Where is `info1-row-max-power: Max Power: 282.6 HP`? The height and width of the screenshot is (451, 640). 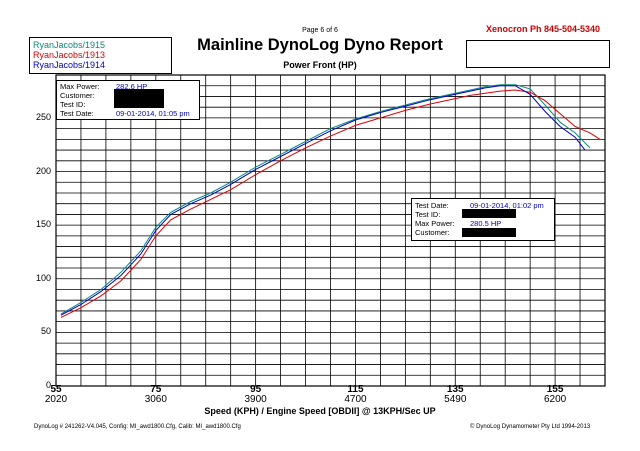 info1-row-max-power: Max Power: 282.6 HP is located at coordinates (104, 86).